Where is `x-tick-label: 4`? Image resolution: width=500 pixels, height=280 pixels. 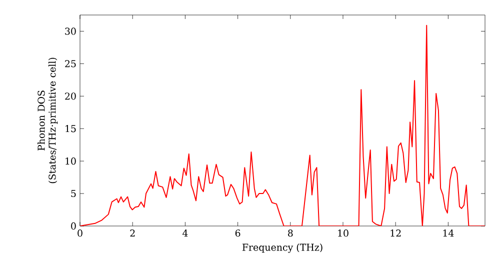
x-tick-label: 4 is located at coordinates (185, 233).